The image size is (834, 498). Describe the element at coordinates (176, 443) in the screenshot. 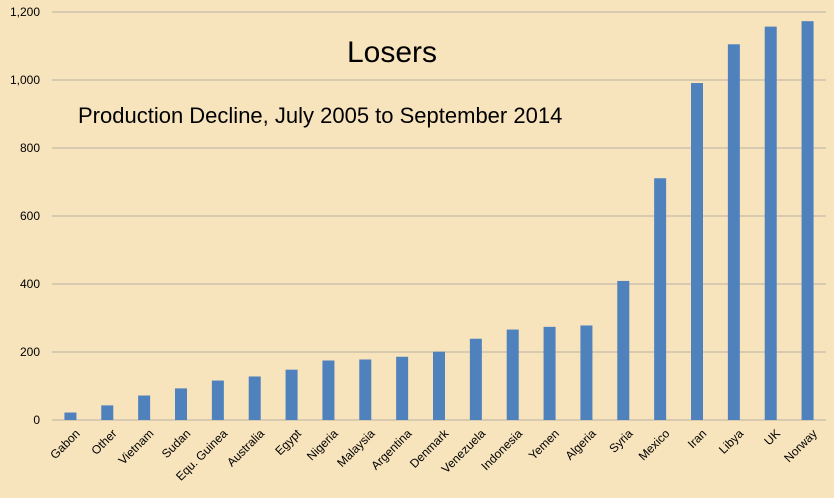

I see `x-tick-label: Sudan` at that location.